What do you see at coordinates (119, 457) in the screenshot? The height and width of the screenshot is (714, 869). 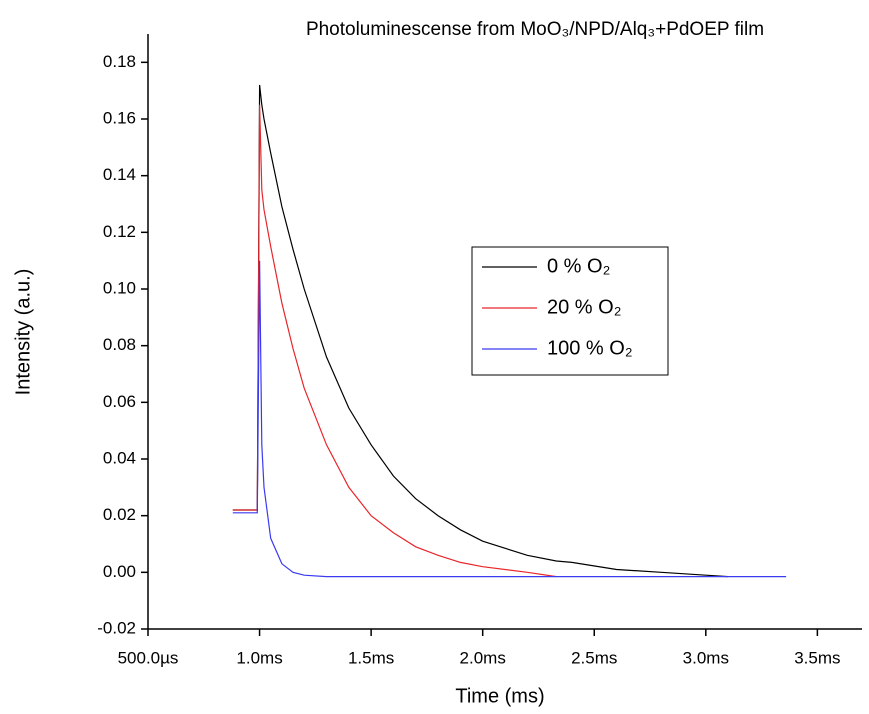 I see `y-tick-label: 0.04` at bounding box center [119, 457].